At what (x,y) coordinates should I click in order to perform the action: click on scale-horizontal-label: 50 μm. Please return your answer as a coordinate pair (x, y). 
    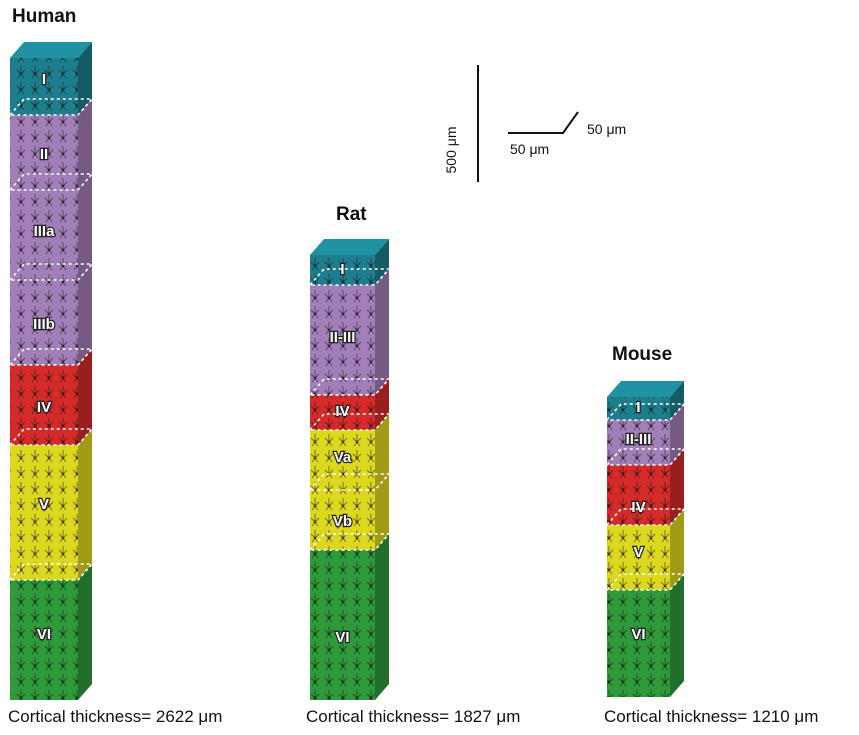
    Looking at the image, I should click on (529, 149).